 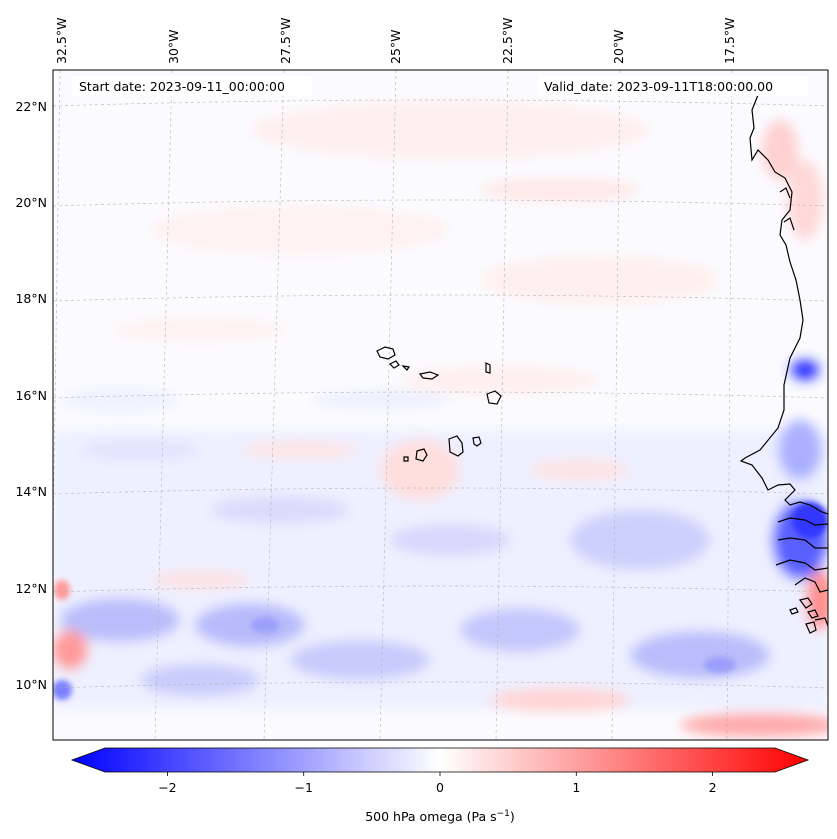 What do you see at coordinates (173, 46) in the screenshot?
I see `lon-label: 30°W` at bounding box center [173, 46].